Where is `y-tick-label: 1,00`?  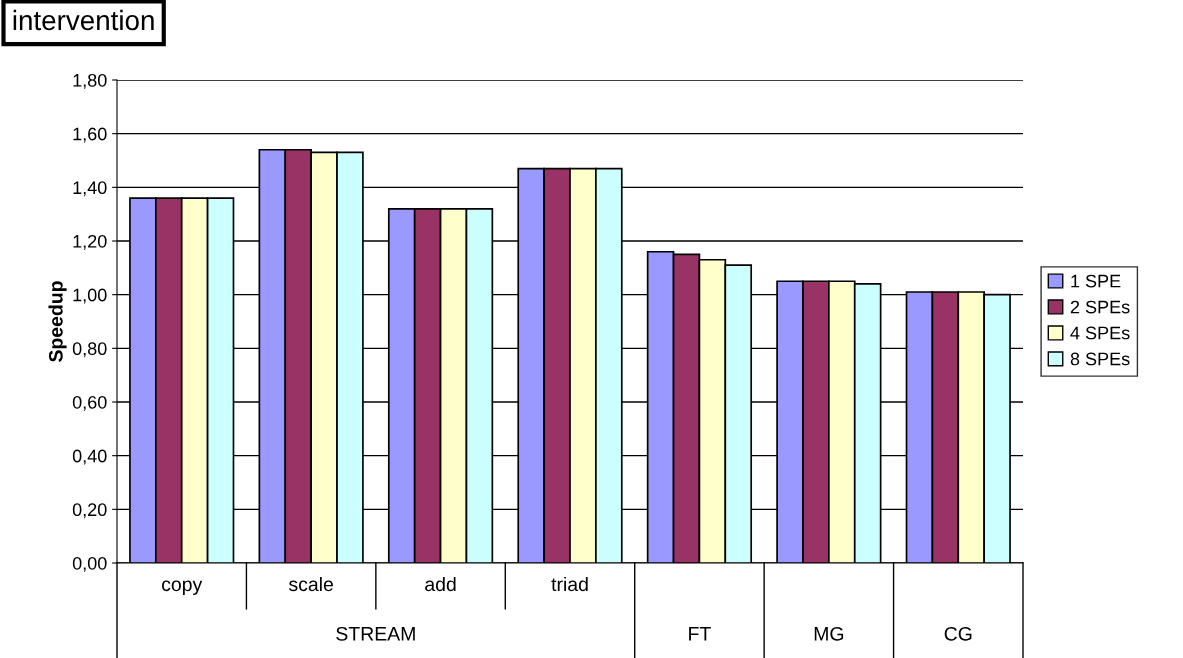 y-tick-label: 1,00 is located at coordinates (90, 296).